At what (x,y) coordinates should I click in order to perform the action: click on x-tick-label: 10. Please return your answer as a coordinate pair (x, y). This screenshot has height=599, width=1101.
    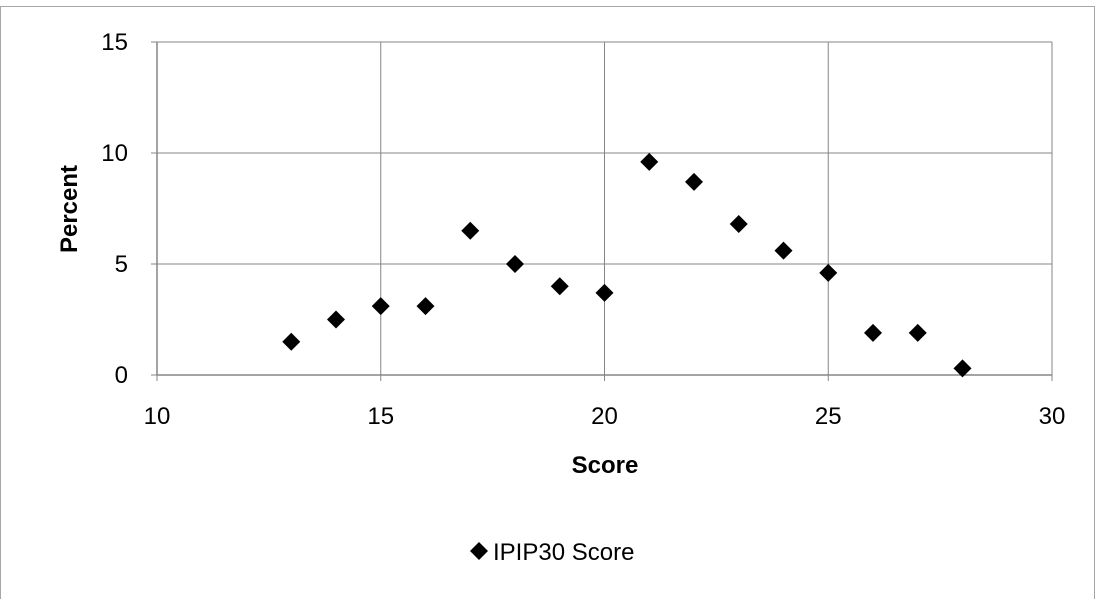
    Looking at the image, I should click on (157, 416).